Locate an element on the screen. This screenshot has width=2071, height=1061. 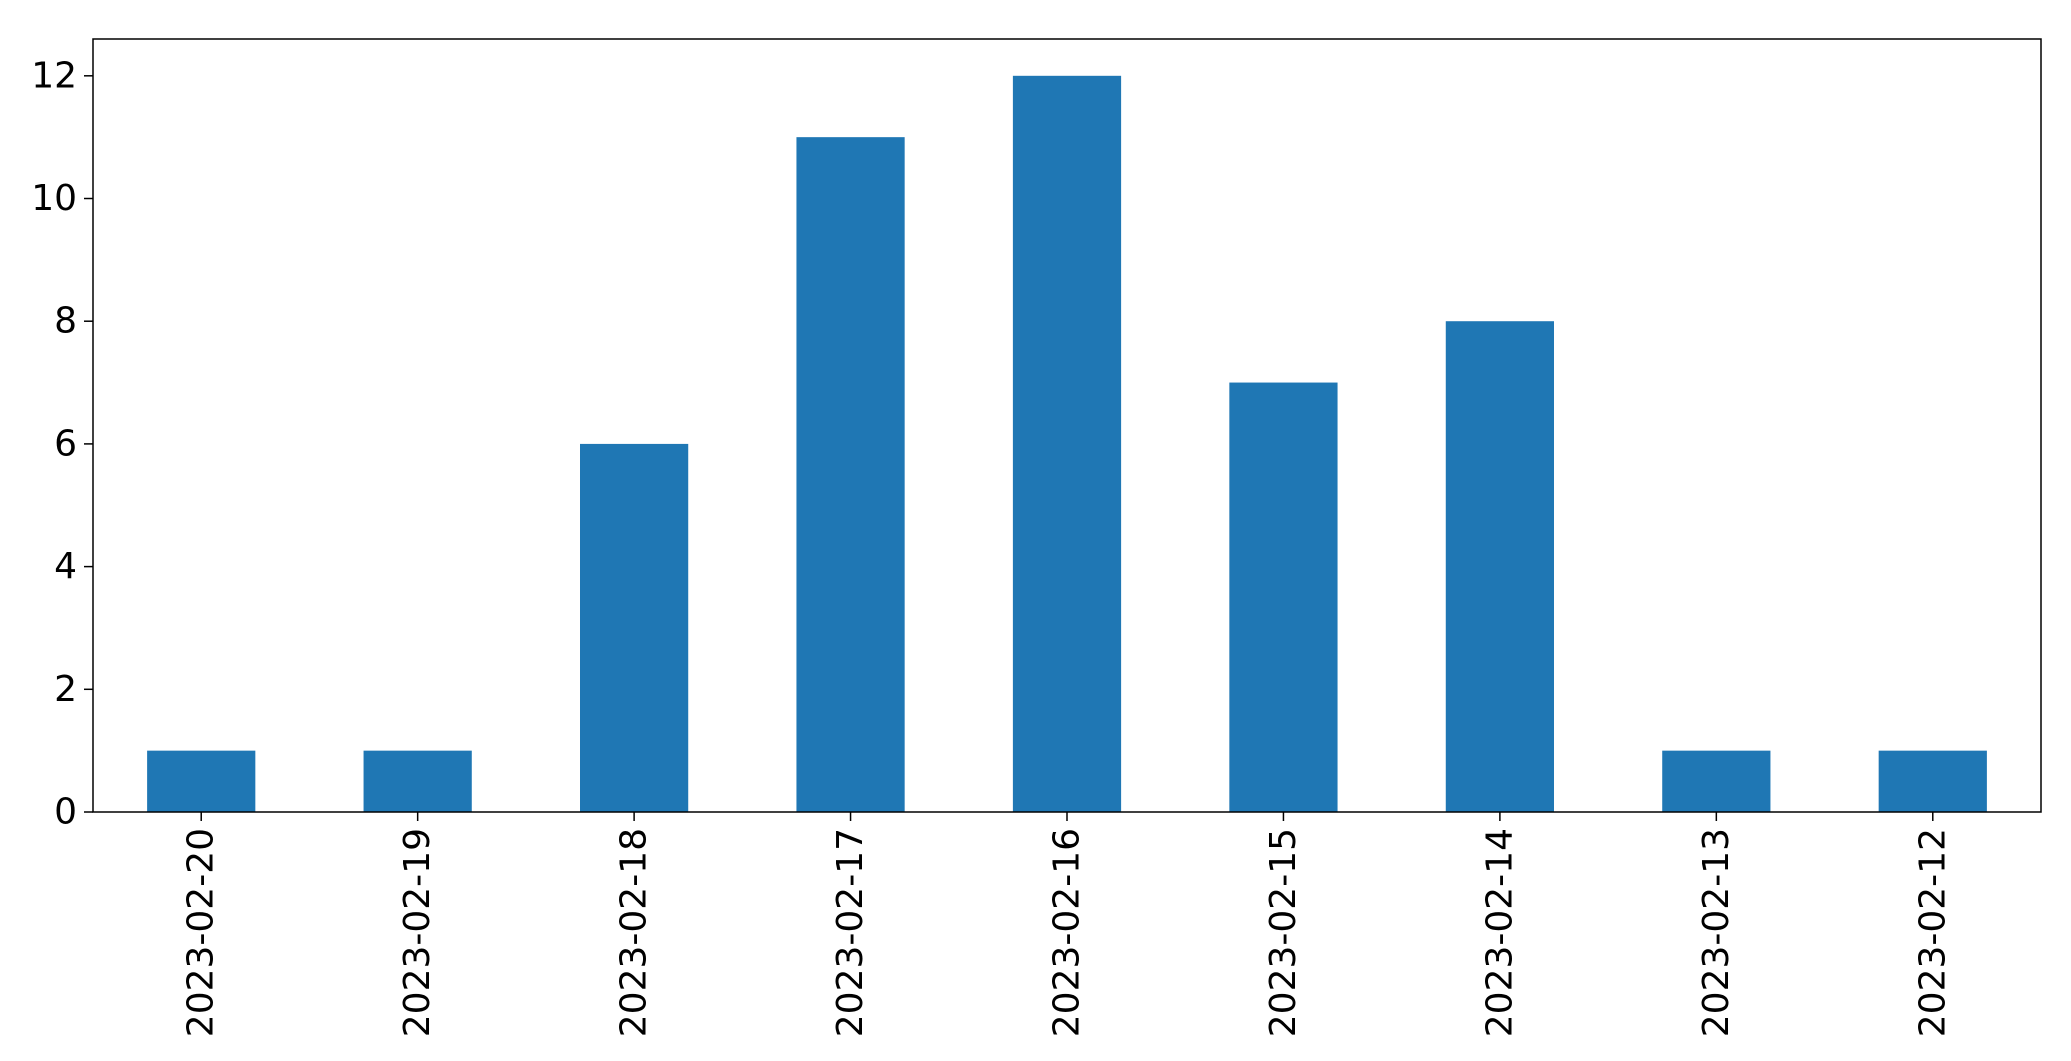
y-tick-label: 10 is located at coordinates (54, 198).